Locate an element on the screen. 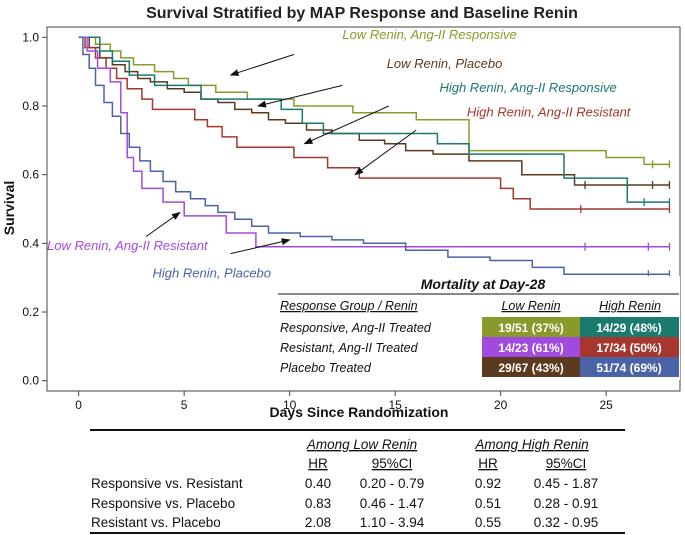 The width and height of the screenshot is (685, 535). hr-cell: 0.45 - 1.87 is located at coordinates (566, 483).